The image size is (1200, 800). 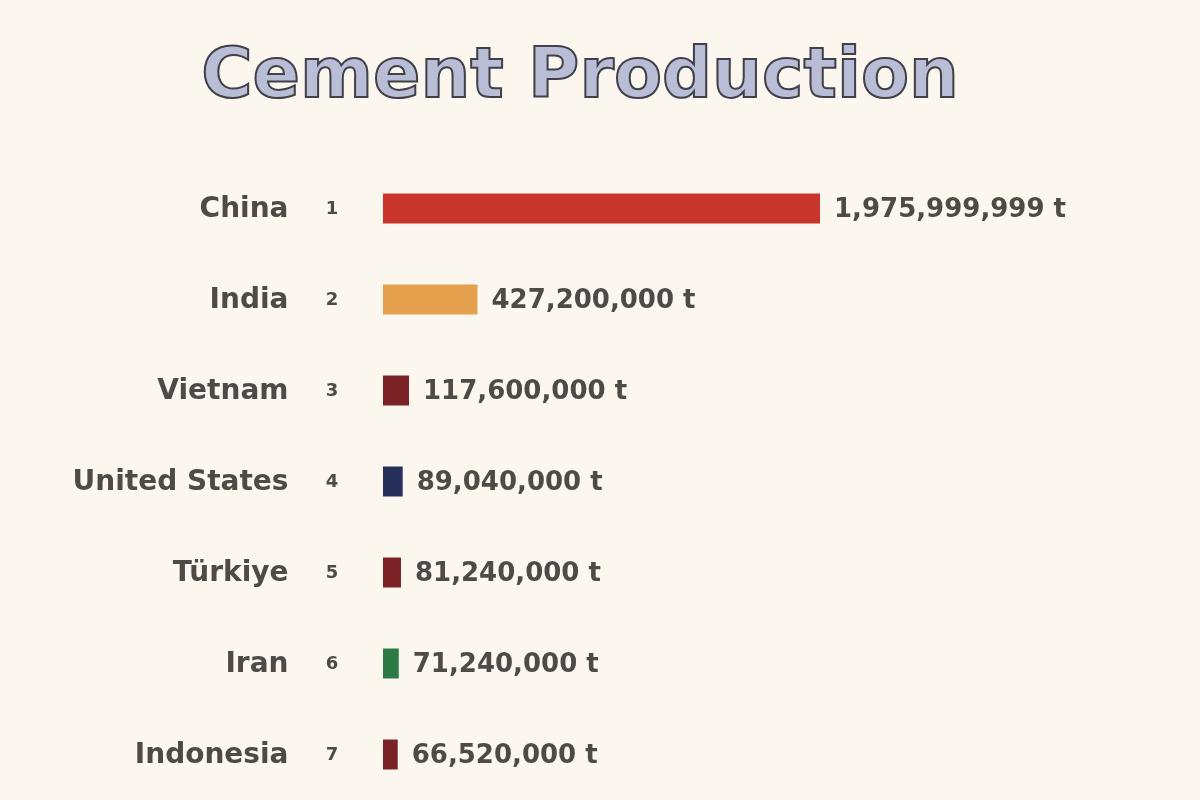 What do you see at coordinates (504, 753) in the screenshot?
I see `data-label: 66,520,000 t` at bounding box center [504, 753].